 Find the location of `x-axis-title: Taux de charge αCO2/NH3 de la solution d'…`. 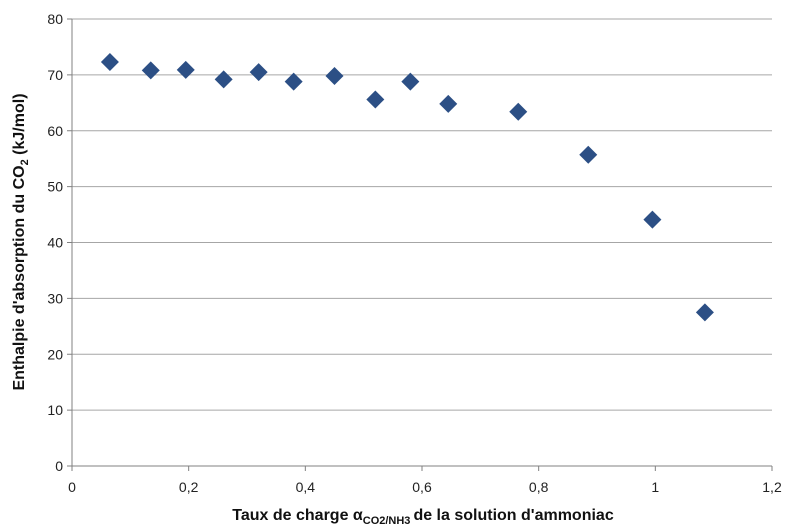

x-axis-title: Taux de charge αCO2/NH3 de la solution d'… is located at coordinates (423, 516).